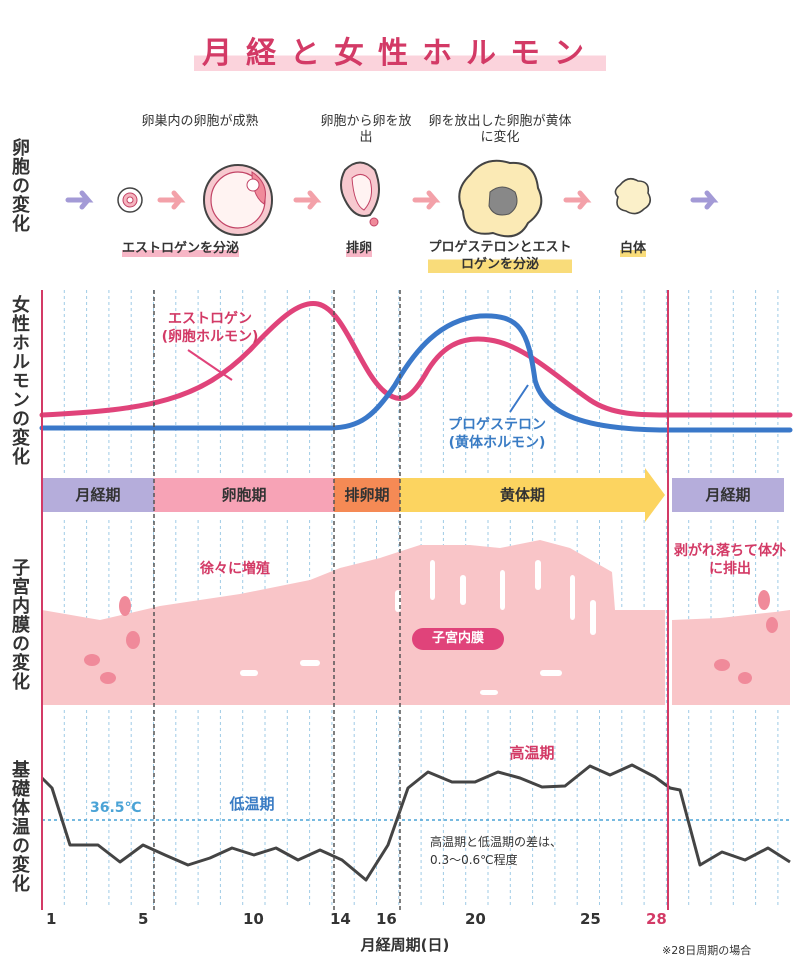  Describe the element at coordinates (405, 945) in the screenshot. I see `axis-title: 月経周期(日)` at that location.